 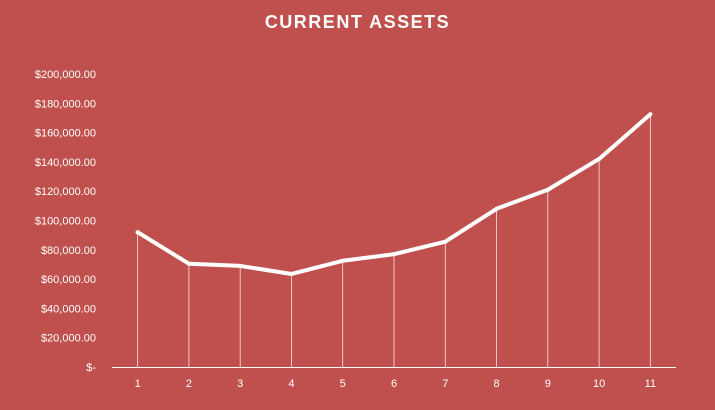 I want to click on x-tick-label: 2, so click(x=189, y=384).